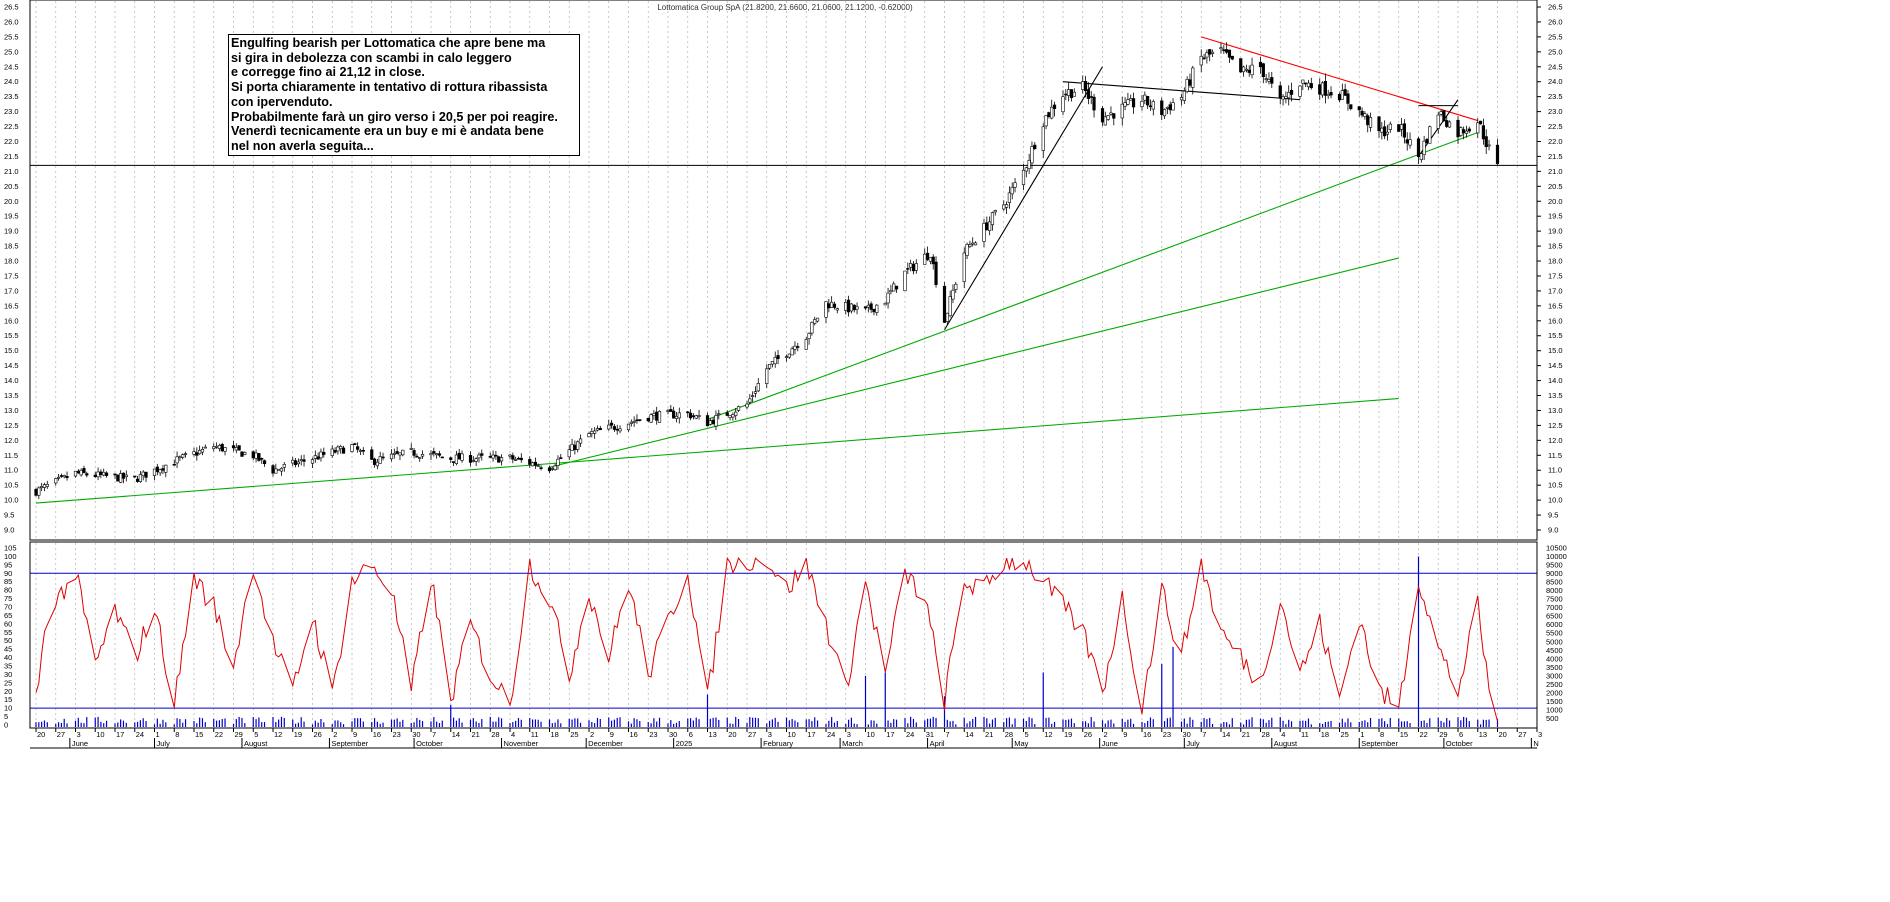  What do you see at coordinates (11, 201) in the screenshot?
I see `price-tick-label-left: 20.0` at bounding box center [11, 201].